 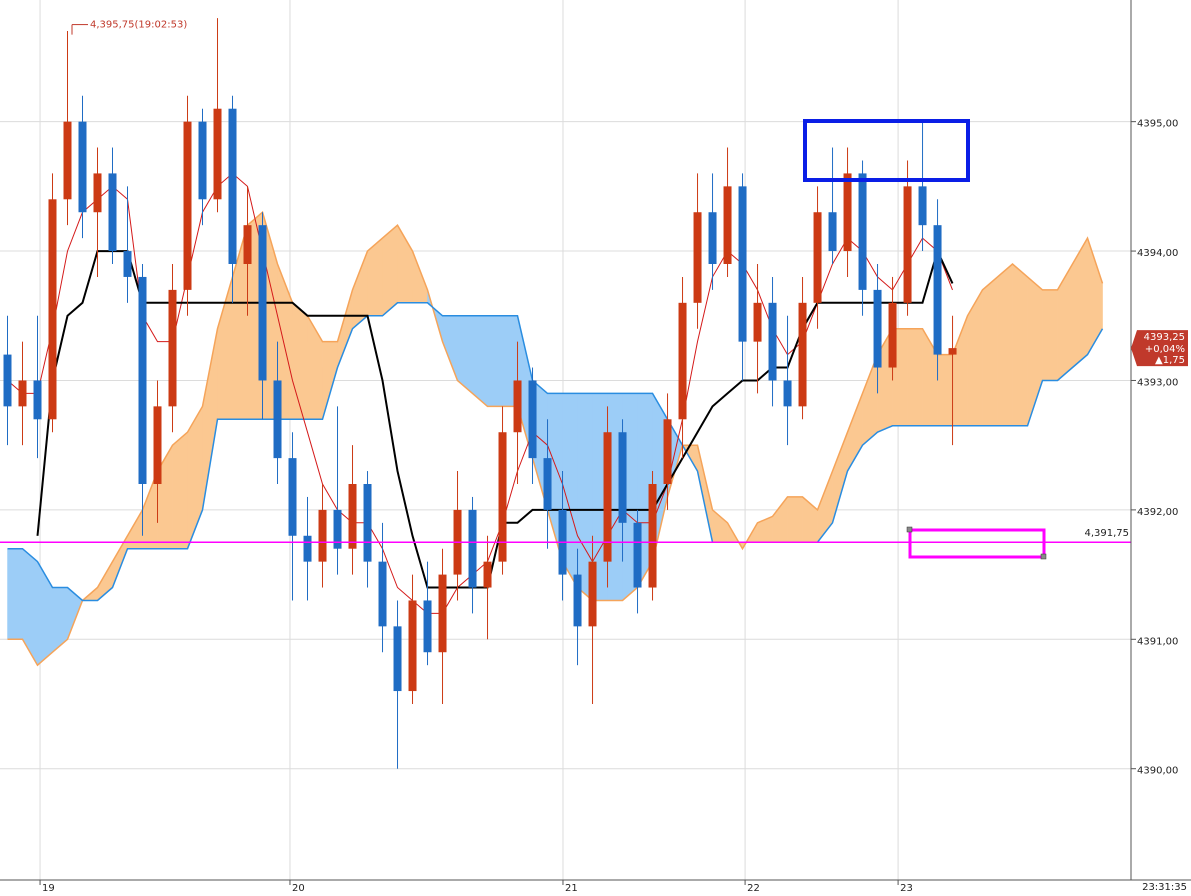 What do you see at coordinates (1164, 887) in the screenshot?
I see `time-label: 23:31:35` at bounding box center [1164, 887].